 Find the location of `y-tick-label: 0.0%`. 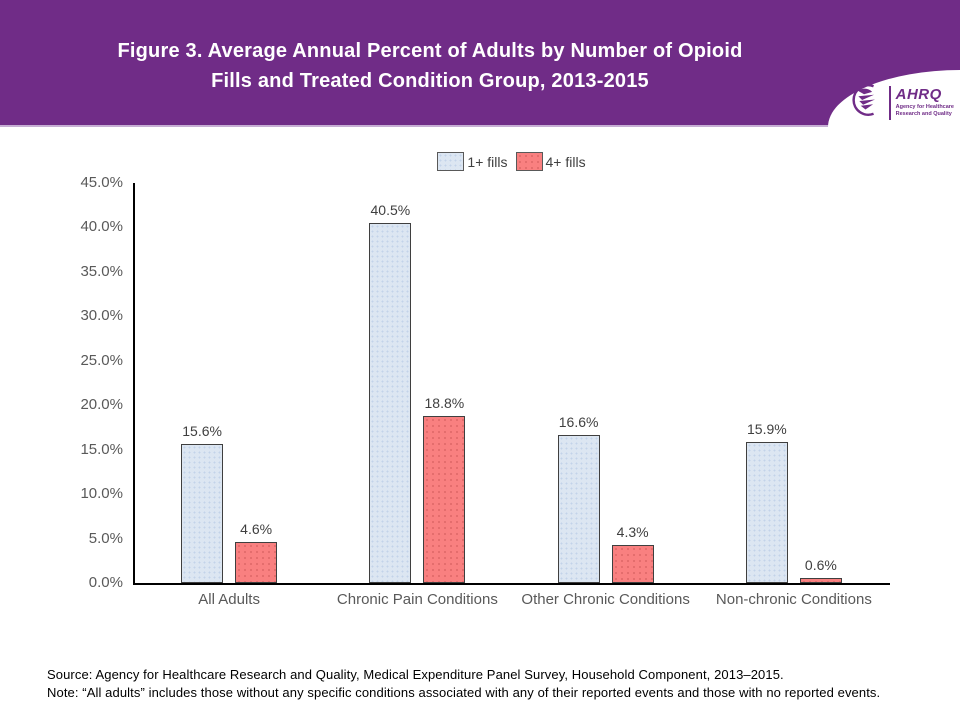

y-tick-label: 0.0% is located at coordinates (105, 582).